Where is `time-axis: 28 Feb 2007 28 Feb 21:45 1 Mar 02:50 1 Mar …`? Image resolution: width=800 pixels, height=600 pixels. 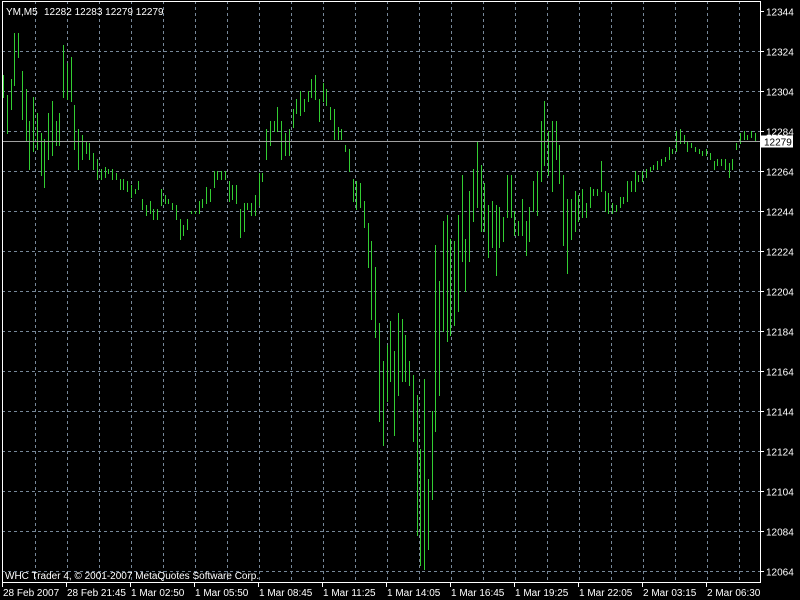 time-axis: 28 Feb 2007 28 Feb 21:45 1 Mar 02:50 1 Mar … is located at coordinates (381, 590).